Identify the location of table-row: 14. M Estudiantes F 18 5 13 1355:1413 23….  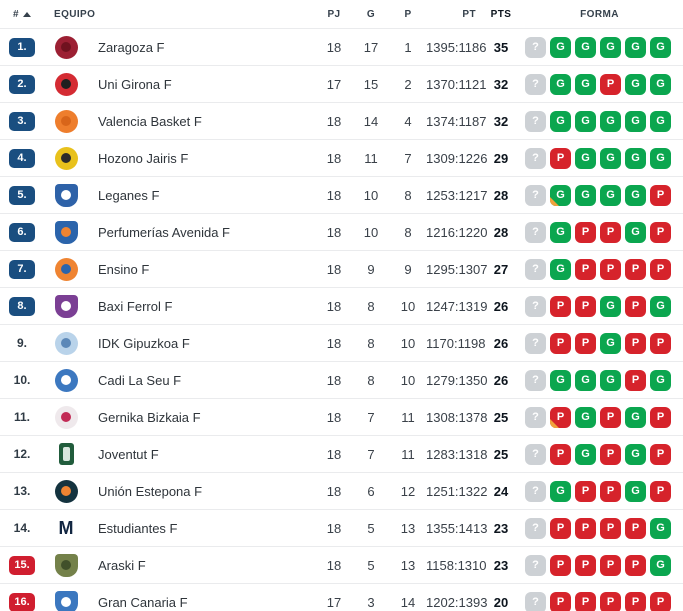
(341, 527).